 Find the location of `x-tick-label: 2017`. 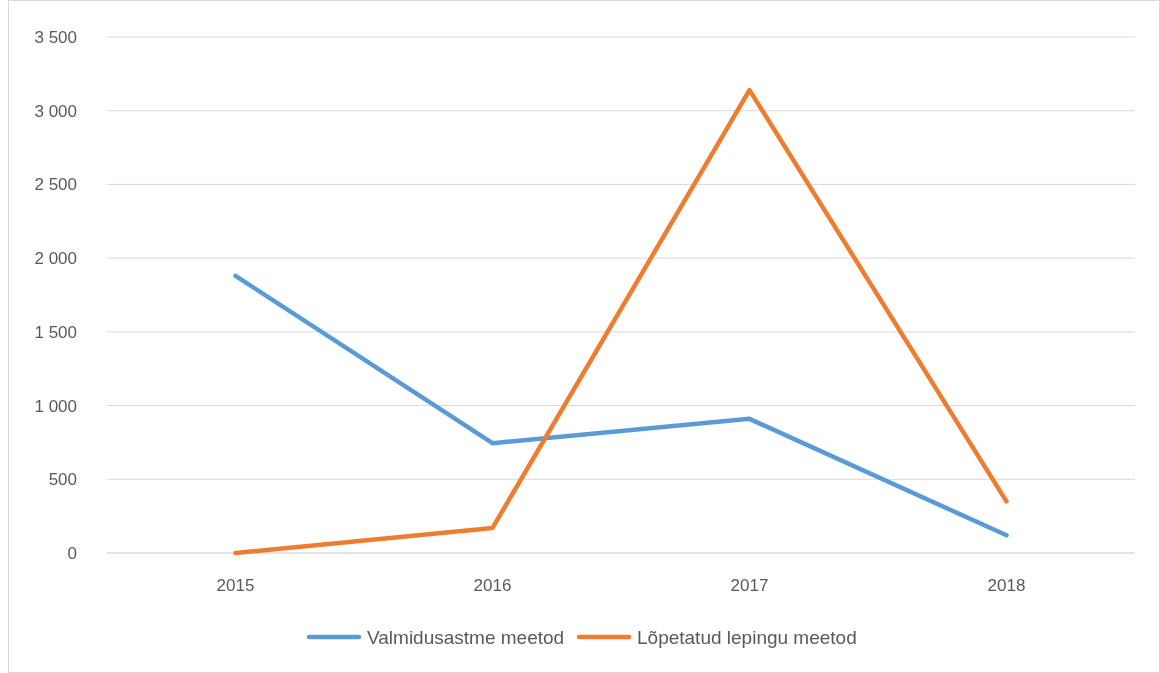

x-tick-label: 2017 is located at coordinates (749, 585).